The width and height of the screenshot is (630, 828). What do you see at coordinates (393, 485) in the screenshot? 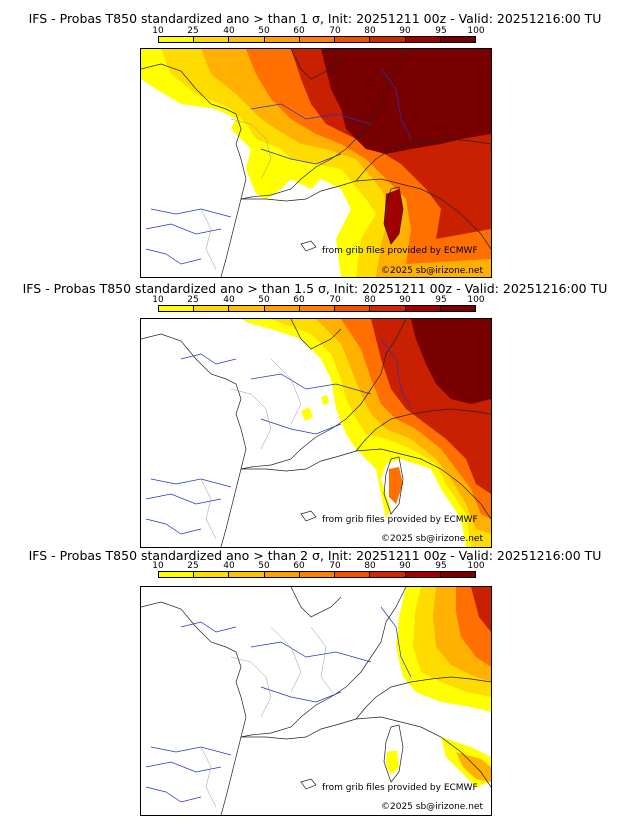
I see `corsica-outline` at bounding box center [393, 485].